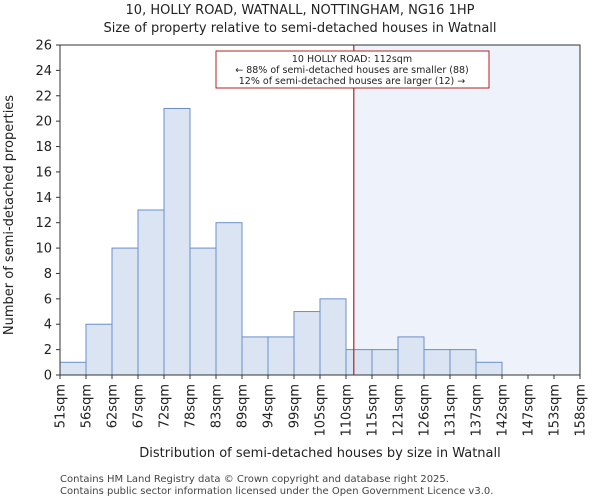 This screenshot has height=500, width=600. What do you see at coordinates (9, 215) in the screenshot?
I see `y-axis-label: Number of semi-detached properties` at bounding box center [9, 215].